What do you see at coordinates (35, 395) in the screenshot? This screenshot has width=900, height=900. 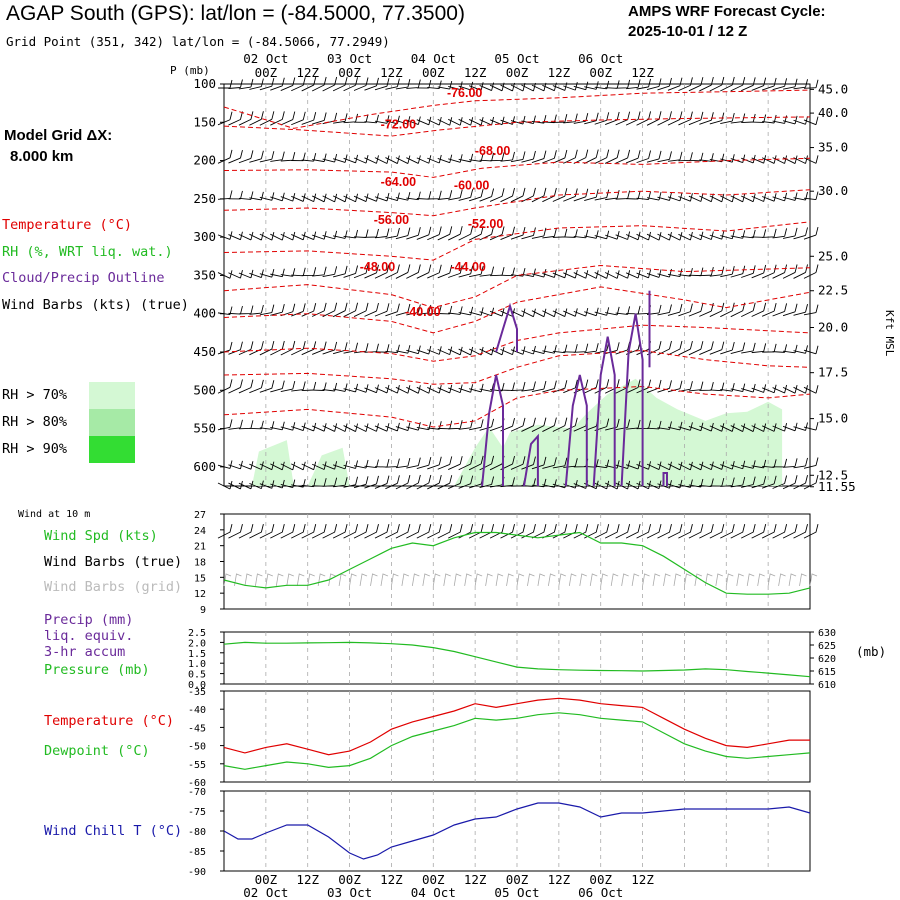 I see `rh-legend-70-label: RH > 70%` at bounding box center [35, 395].